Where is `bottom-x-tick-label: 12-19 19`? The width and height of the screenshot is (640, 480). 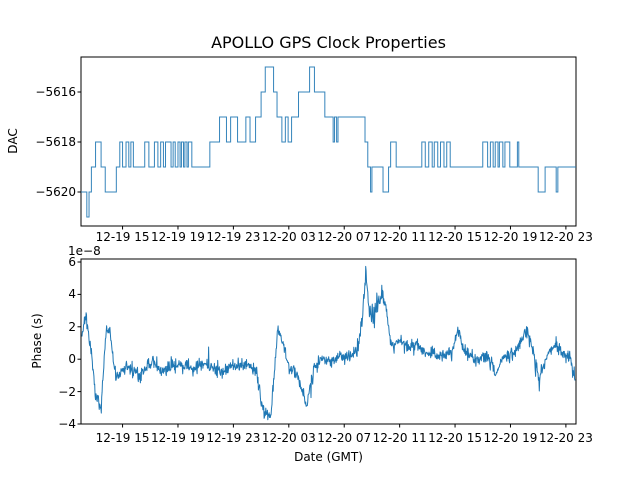
bottom-x-tick-label: 12-19 19 is located at coordinates (177, 438).